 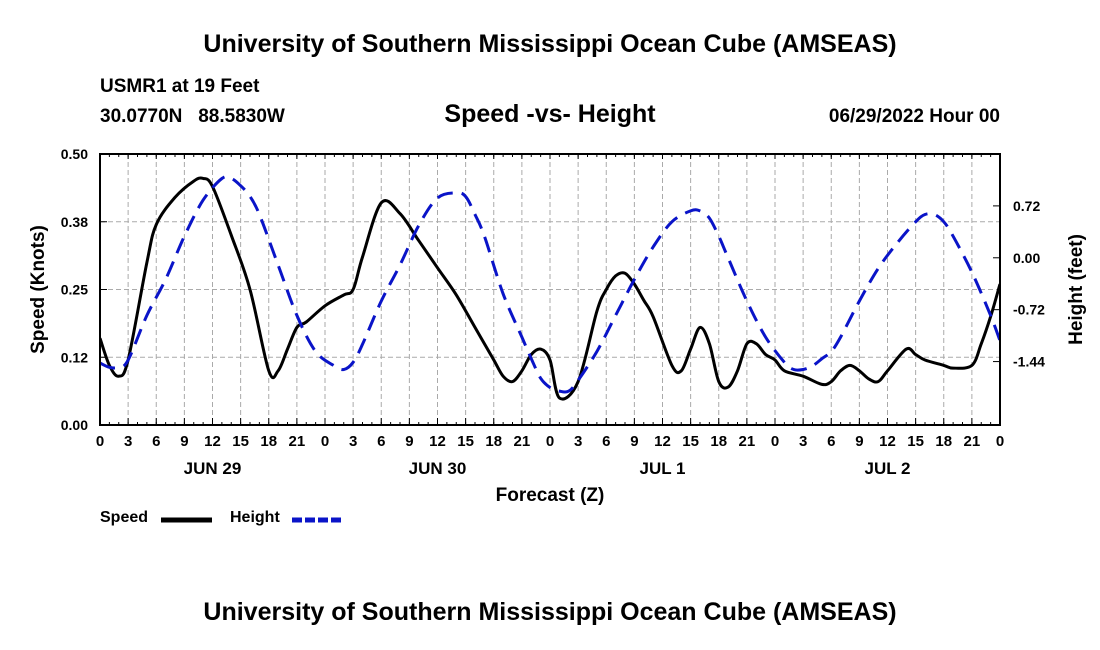 I want to click on day-label: JUL 2, so click(x=888, y=468).